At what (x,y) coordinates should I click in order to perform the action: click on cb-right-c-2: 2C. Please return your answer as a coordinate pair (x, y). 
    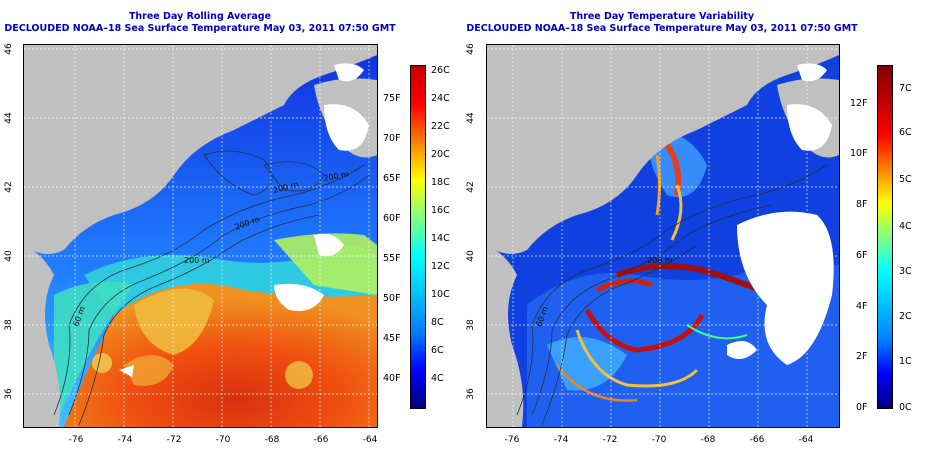
    Looking at the image, I should click on (905, 316).